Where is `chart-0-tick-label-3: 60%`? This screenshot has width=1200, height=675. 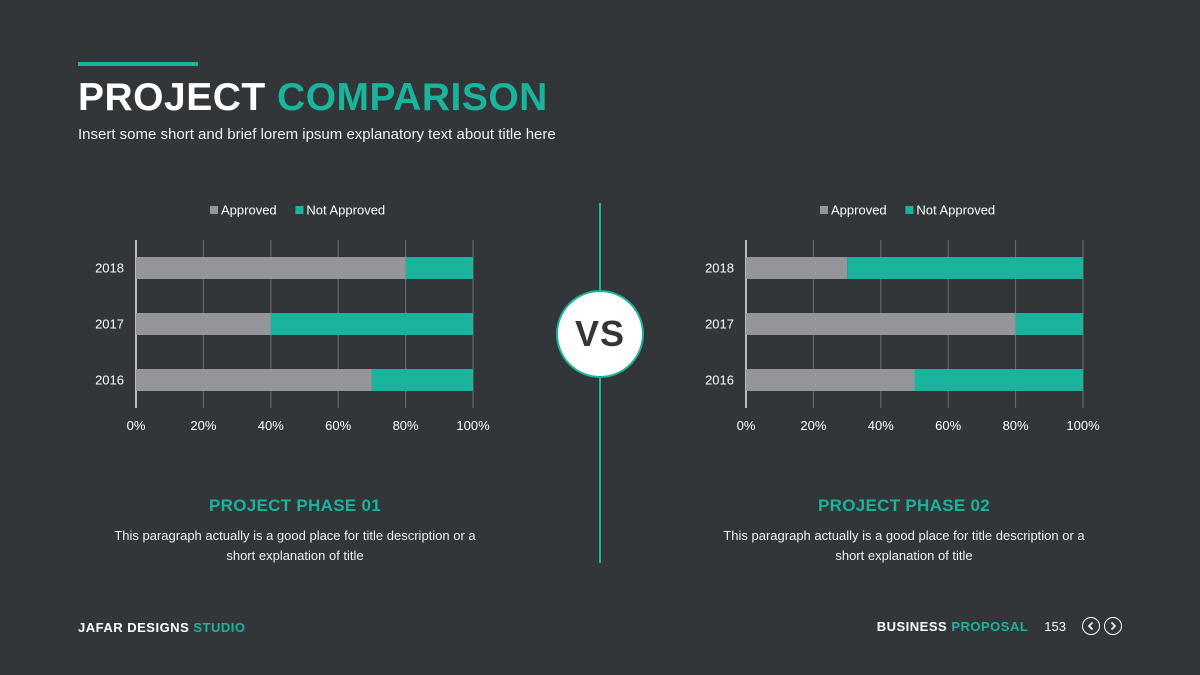
chart-0-tick-label-3: 60% is located at coordinates (338, 425).